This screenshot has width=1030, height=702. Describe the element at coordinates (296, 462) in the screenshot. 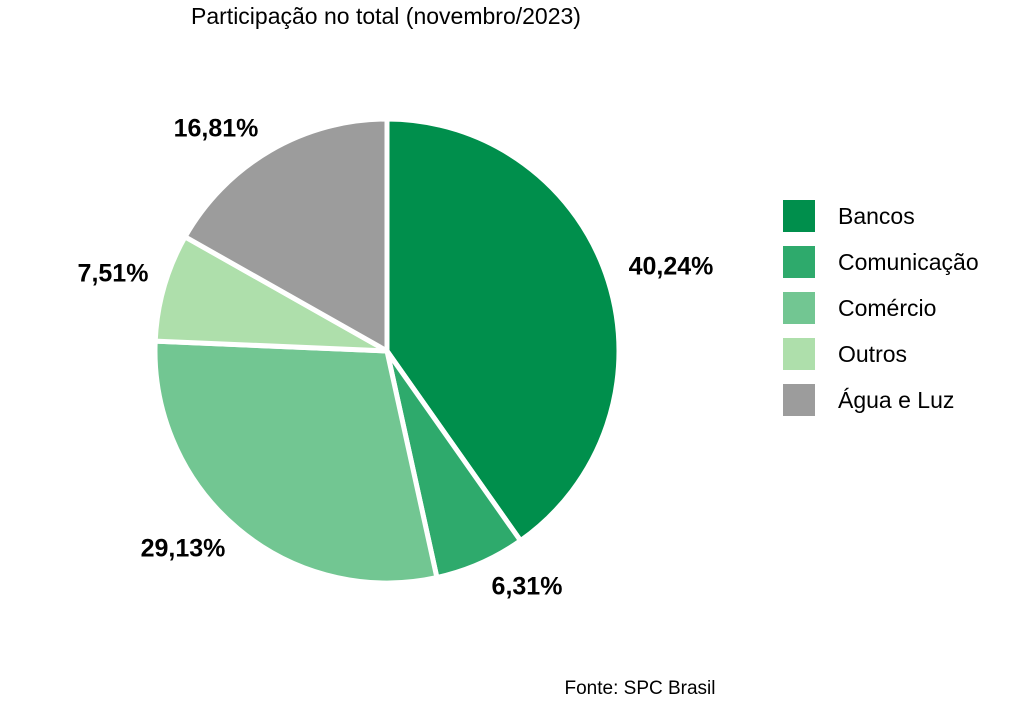

I see `pie-slice-com-rcio` at that location.